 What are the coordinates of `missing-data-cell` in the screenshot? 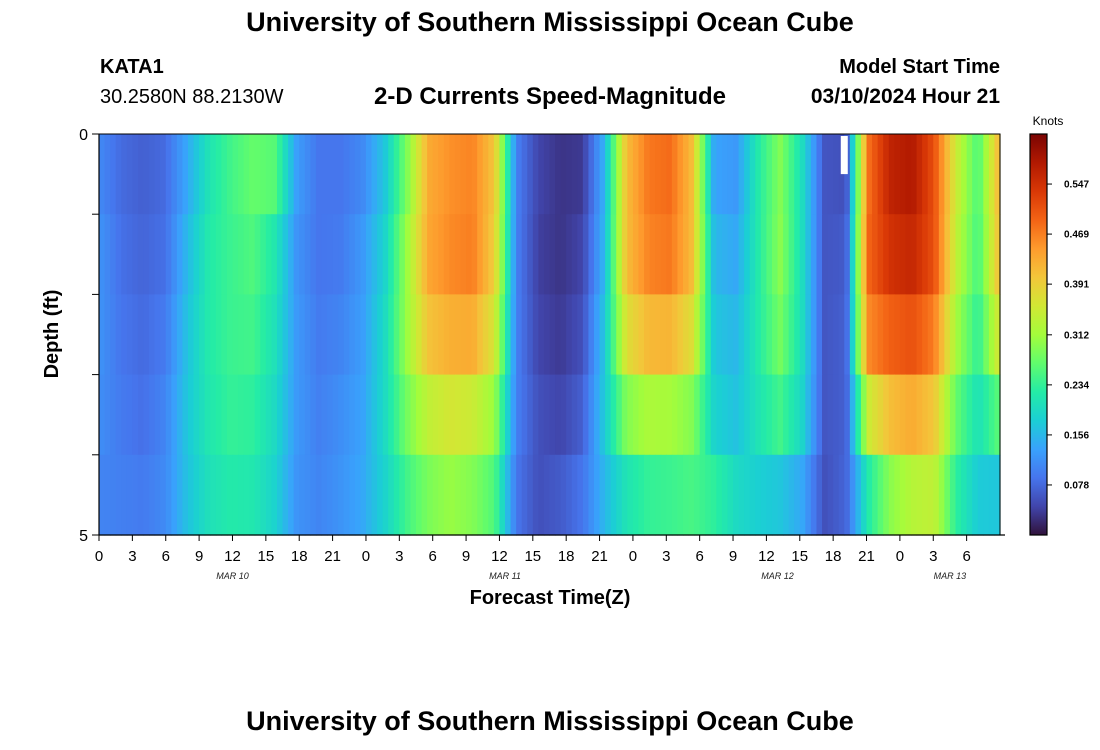 It's located at (844, 155).